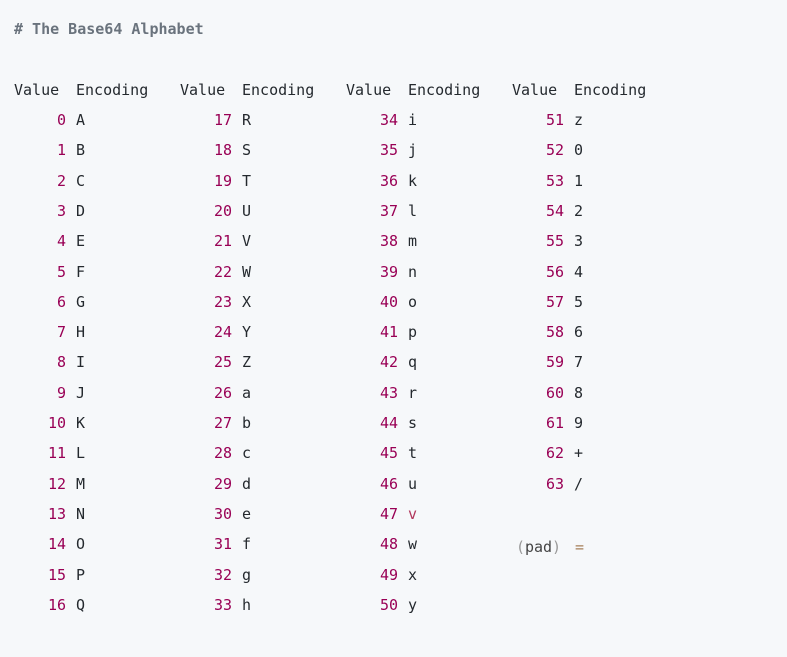 This screenshot has width=787, height=657. I want to click on table-row: 38 m, so click(393, 241).